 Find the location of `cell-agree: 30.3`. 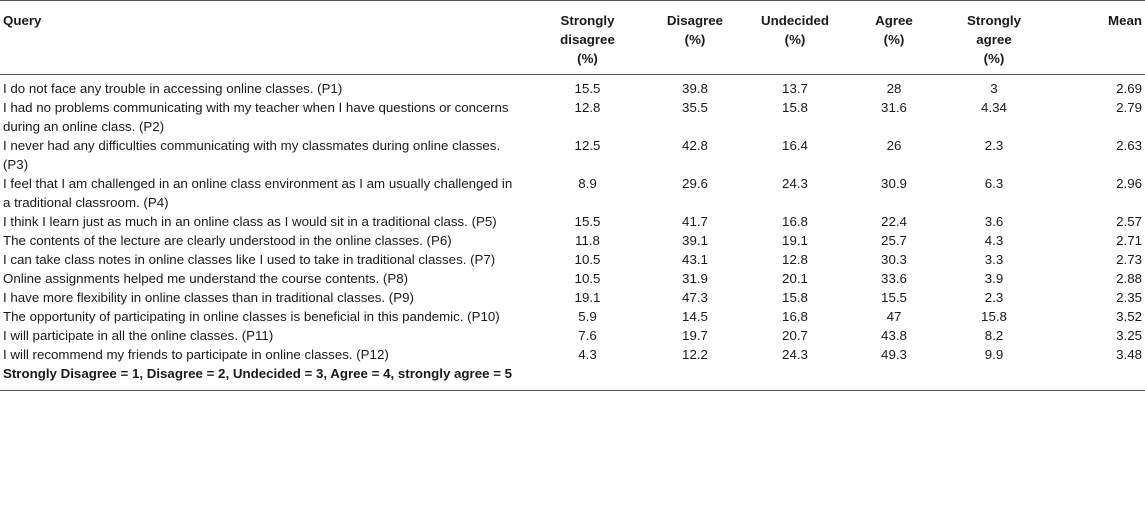

cell-agree: 30.3 is located at coordinates (894, 259).